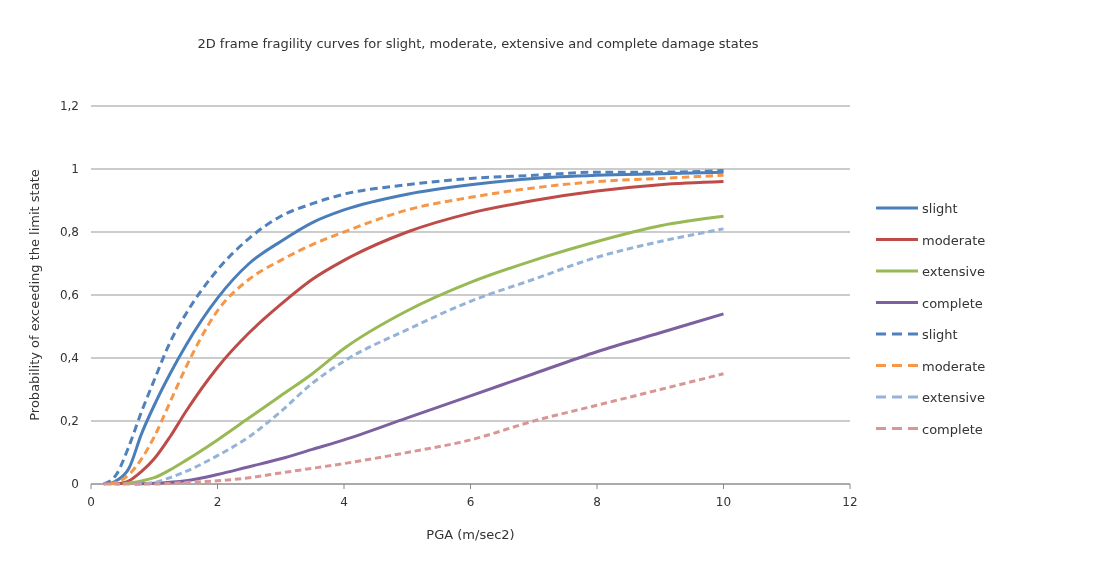 Image resolution: width=1109 pixels, height=575 pixels. What do you see at coordinates (478, 43) in the screenshot?
I see `chart-title: 2D frame fragility curves for slight, moderate, extensive and complete damage states` at bounding box center [478, 43].